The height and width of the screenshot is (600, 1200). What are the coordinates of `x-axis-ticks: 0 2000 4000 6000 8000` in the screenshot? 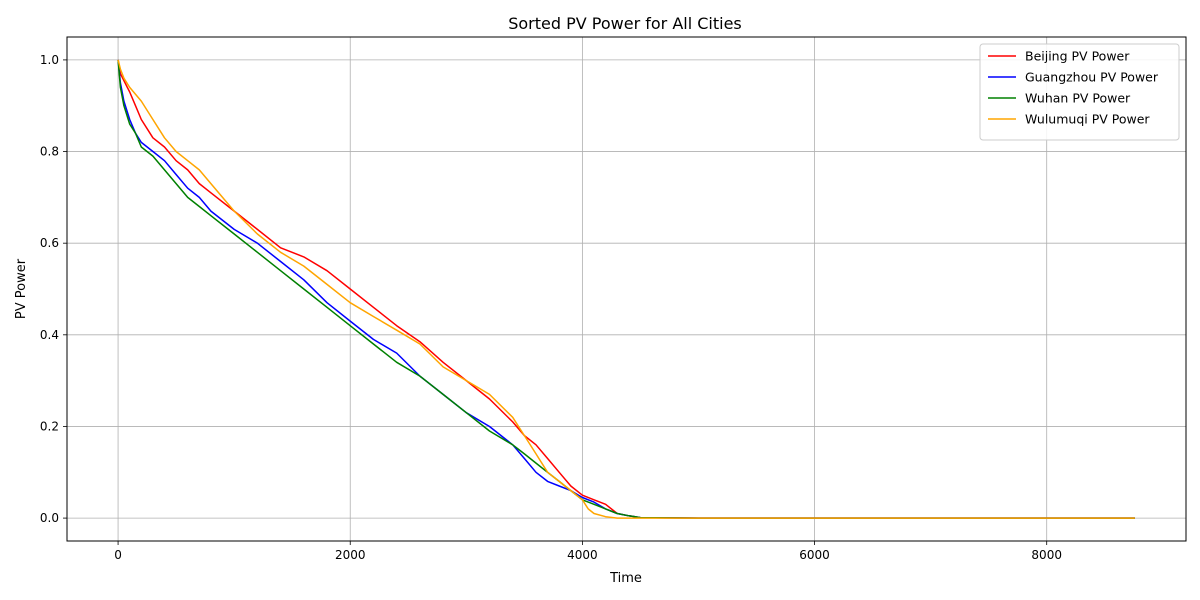 It's located at (588, 551).